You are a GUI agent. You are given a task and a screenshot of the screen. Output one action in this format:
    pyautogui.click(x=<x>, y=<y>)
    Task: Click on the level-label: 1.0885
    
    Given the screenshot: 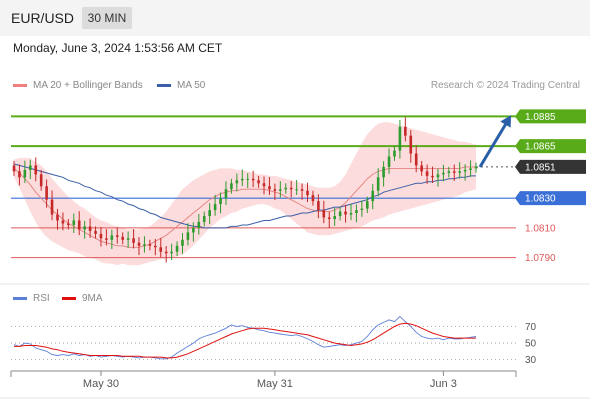 What is the action you would take?
    pyautogui.click(x=540, y=117)
    